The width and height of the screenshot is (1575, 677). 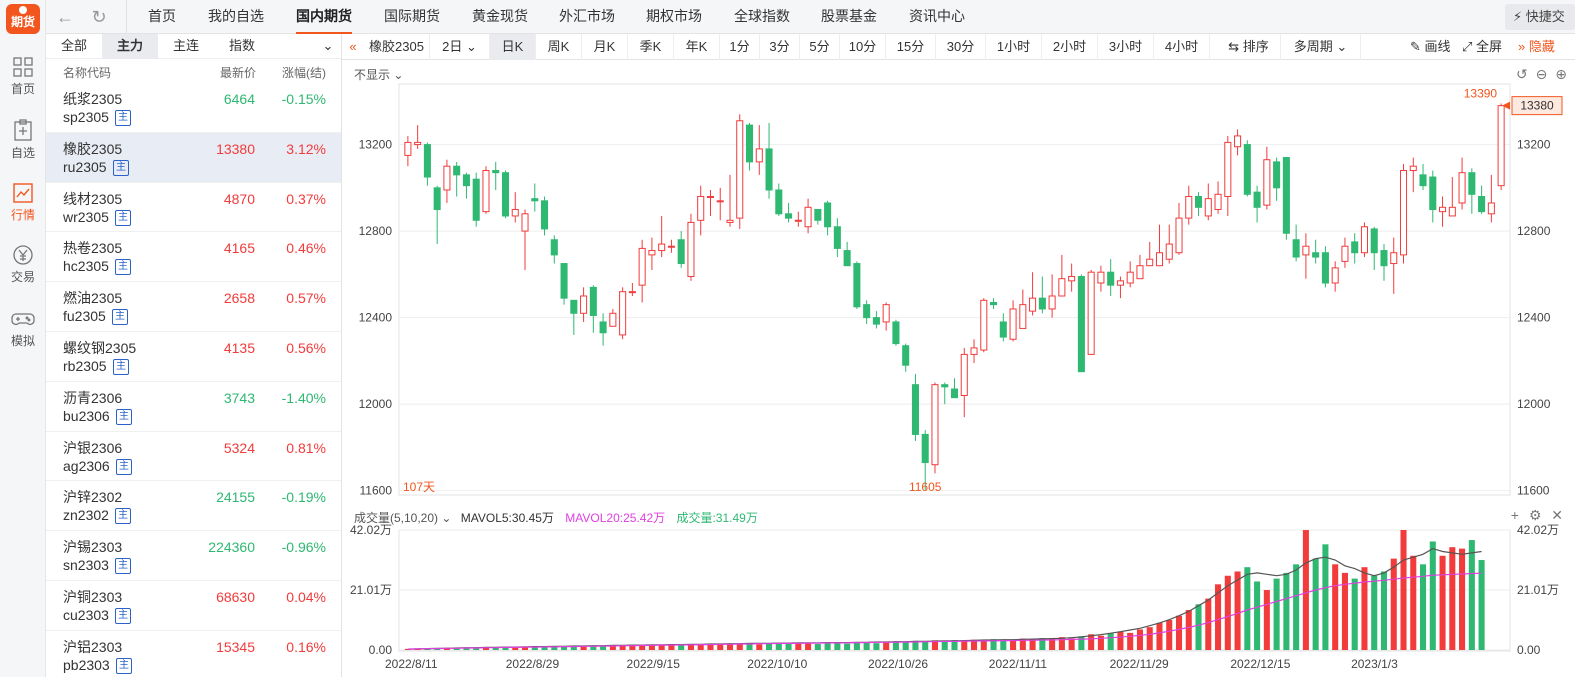 I want to click on zoom-out-icon: ⊖, so click(x=1541, y=74).